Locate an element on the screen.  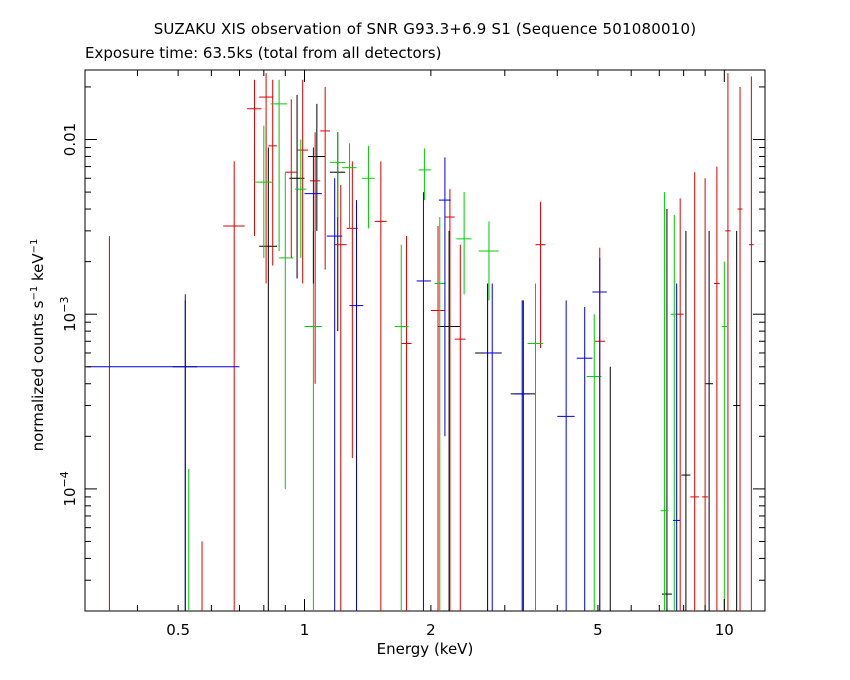
y-axis-label-exp2: −1 is located at coordinates (34, 246).